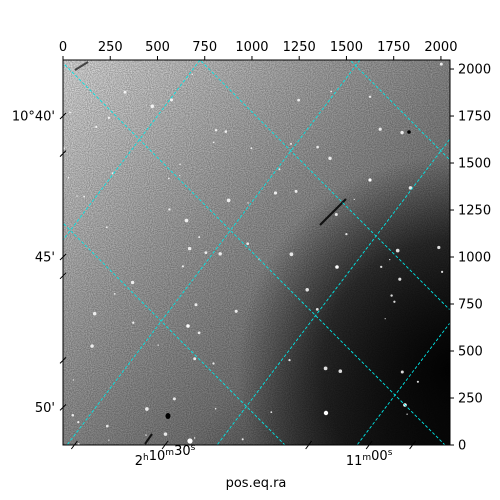 This screenshot has height=500, width=500. I want to click on satellite-streak, so click(333, 212).